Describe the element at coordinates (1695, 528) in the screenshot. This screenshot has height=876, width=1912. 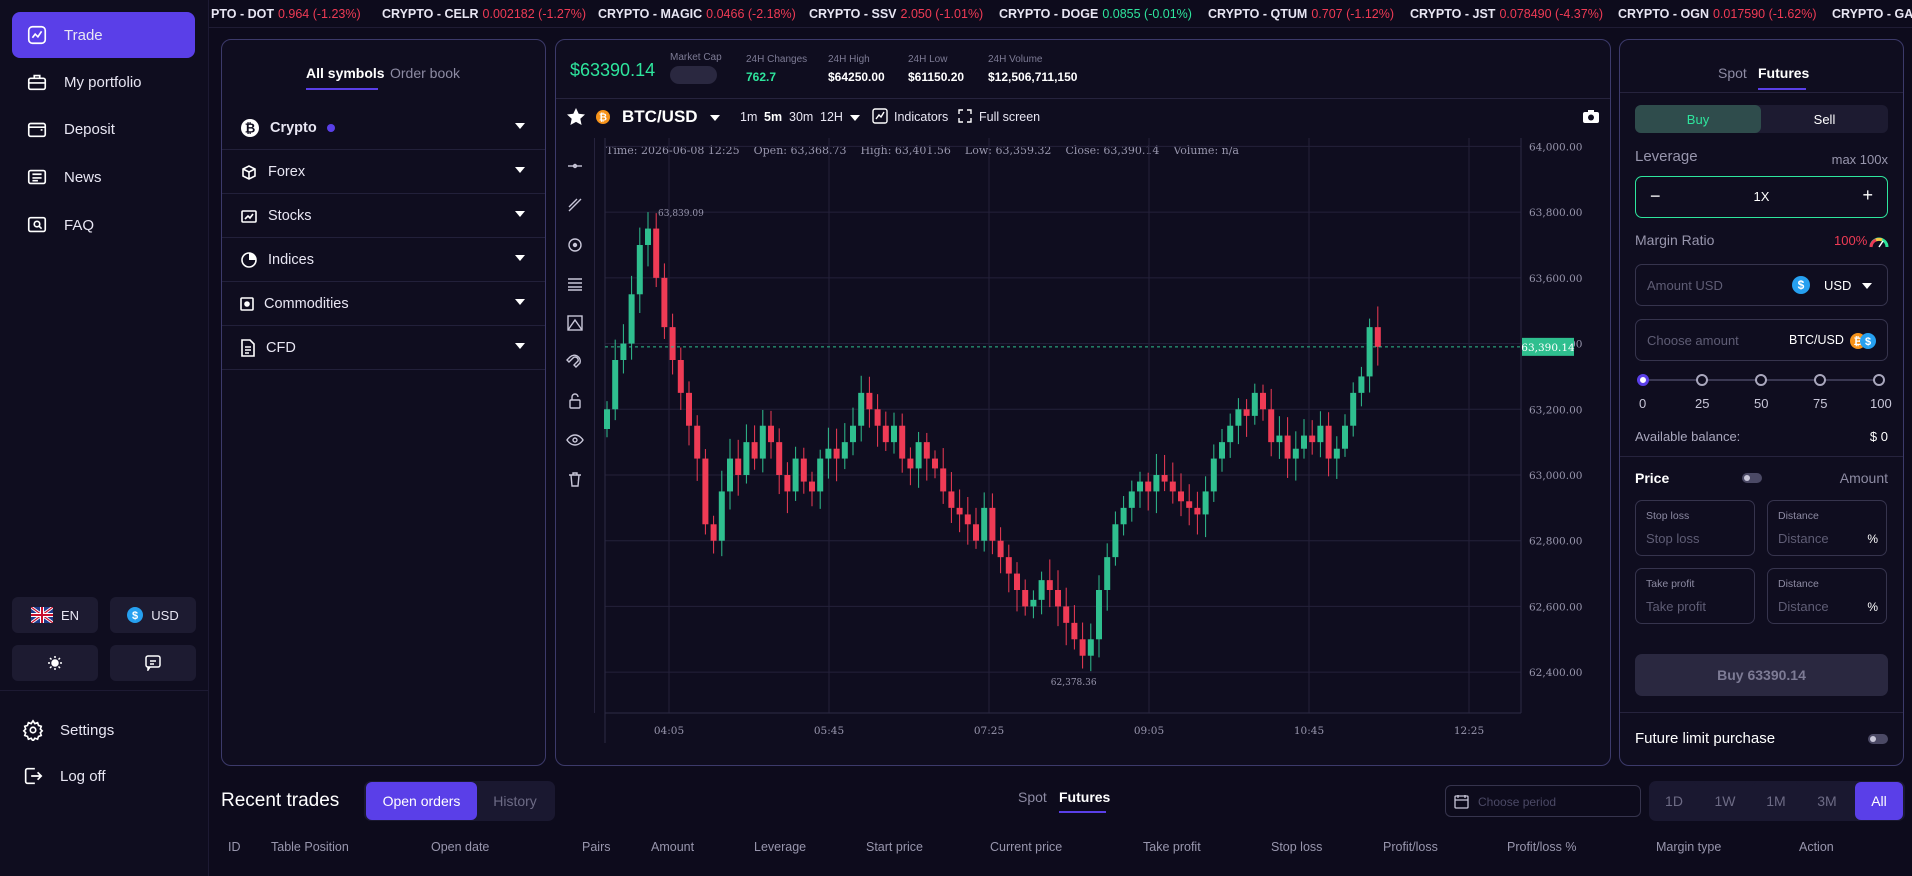
I see `stoploss-field: Stop loss Stop loss` at that location.